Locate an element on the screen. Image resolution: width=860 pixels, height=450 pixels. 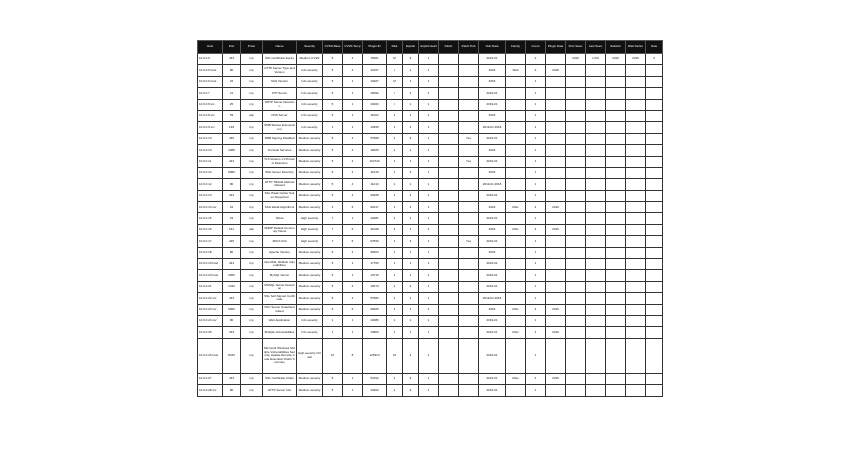
column-header: Port is located at coordinates (231, 47).